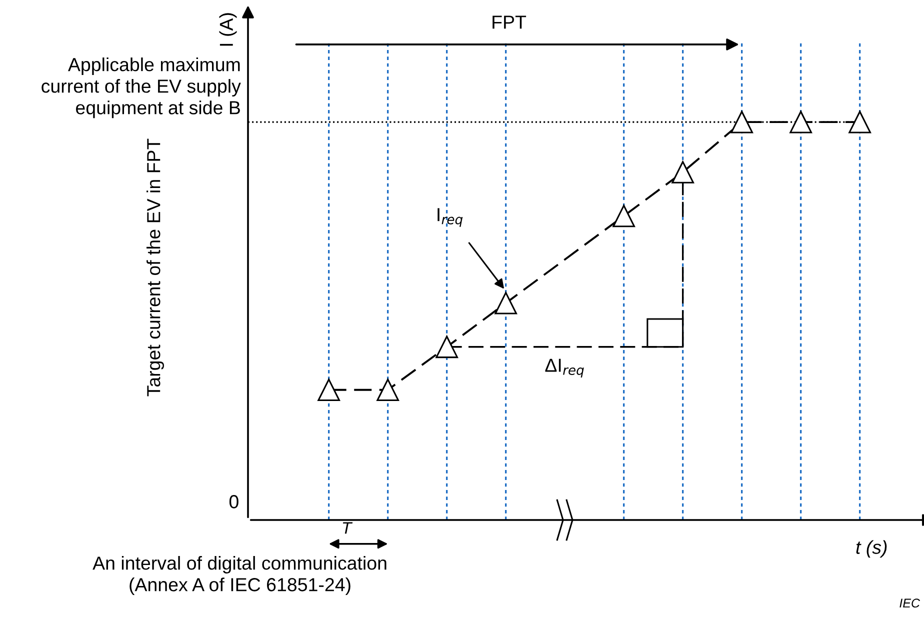  I want to click on text: I (A), so click(228, 29).